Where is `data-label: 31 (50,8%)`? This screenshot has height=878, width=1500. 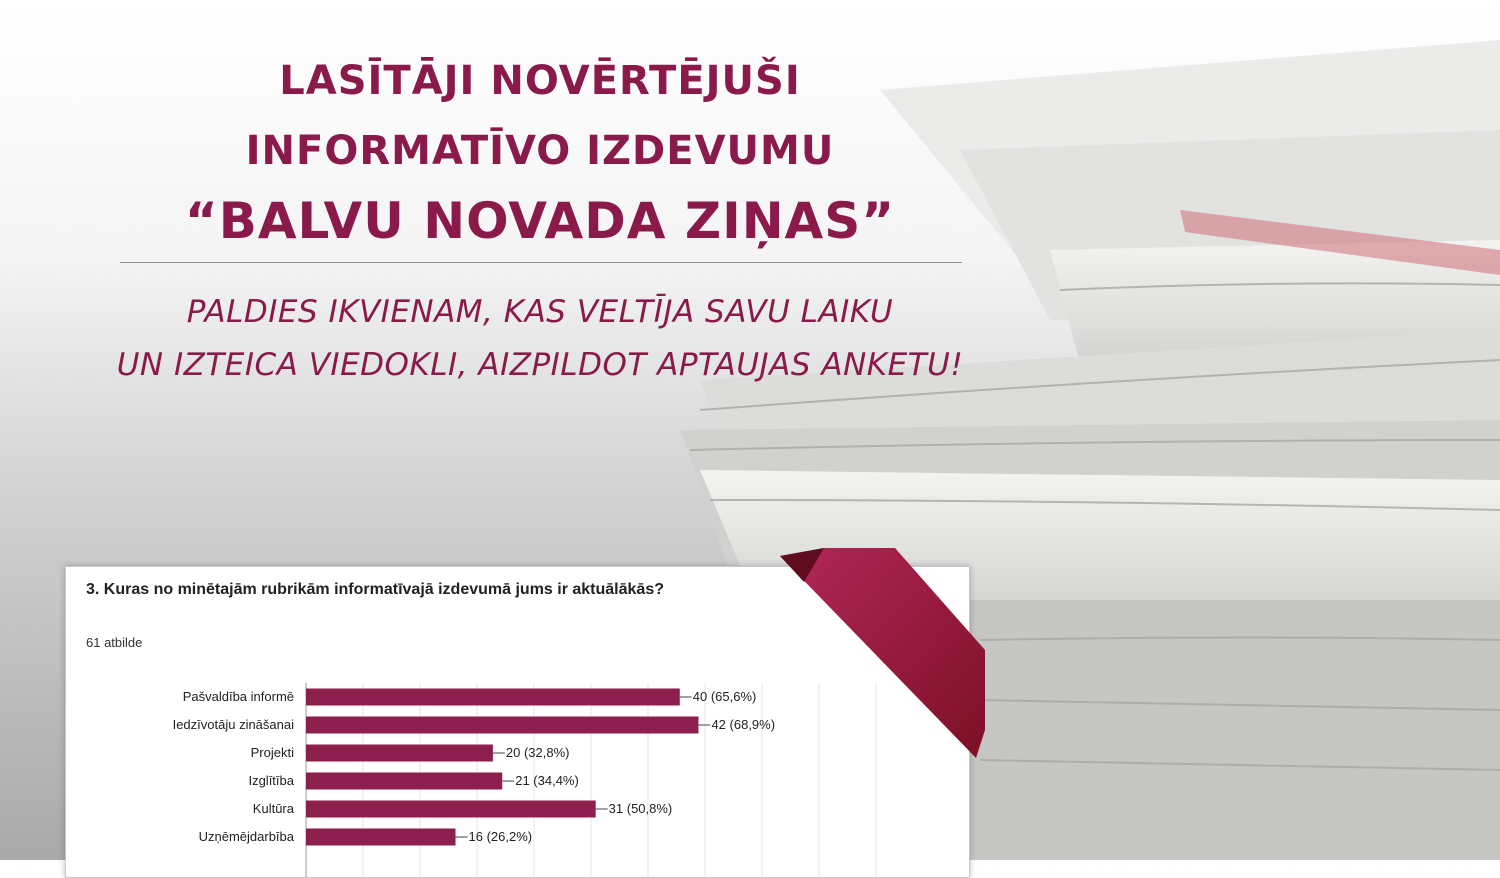 data-label: 31 (50,8%) is located at coordinates (641, 808).